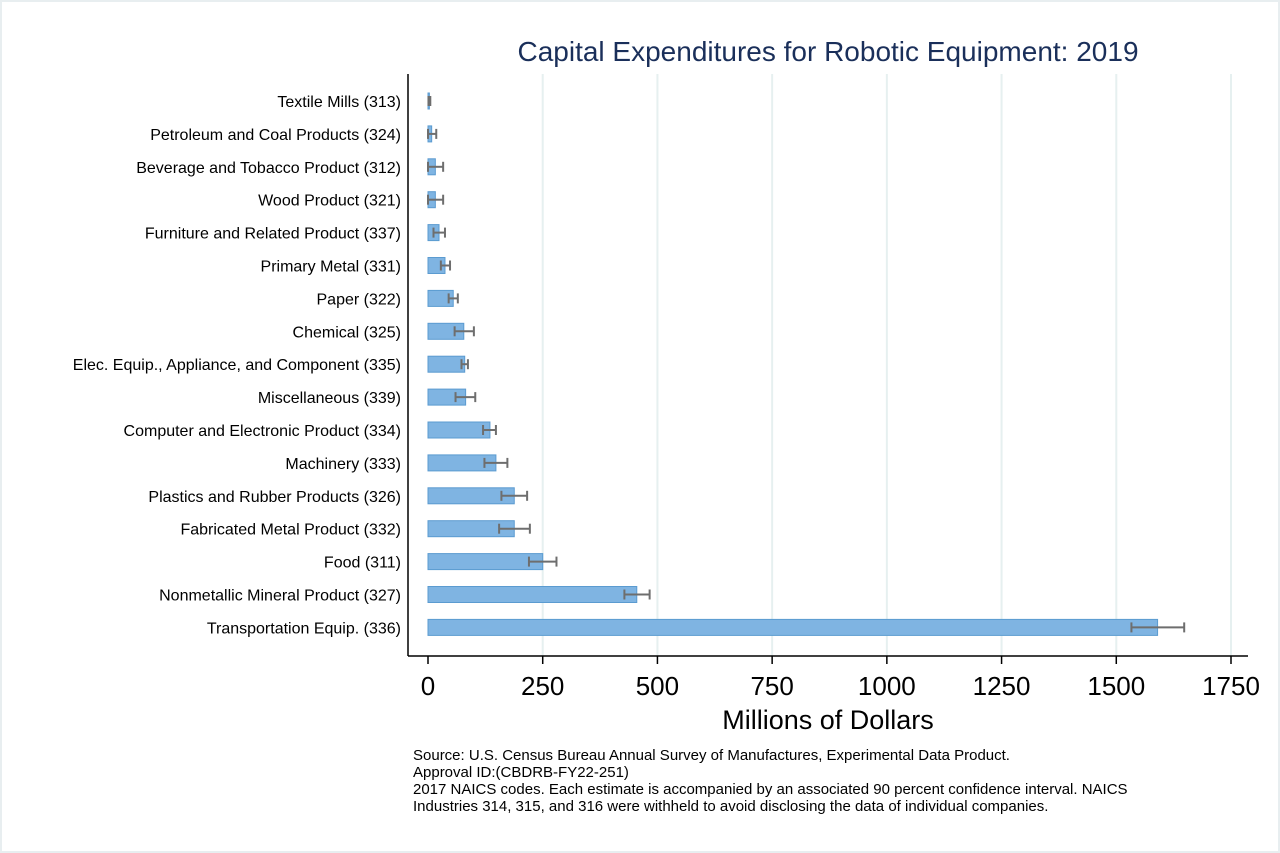 This screenshot has width=1280, height=853. I want to click on x-tick-label: 1750, so click(1231, 686).